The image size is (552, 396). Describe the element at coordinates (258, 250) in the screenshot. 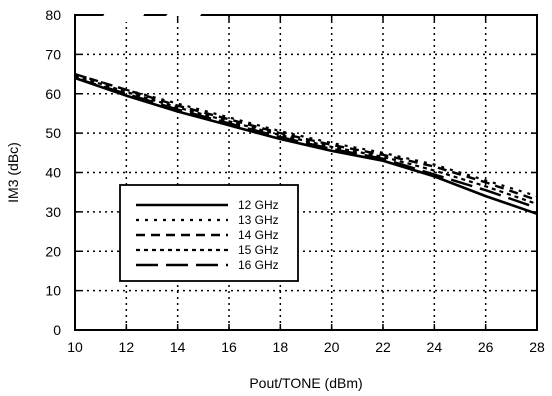

I see `legend-label: 15 GHz` at that location.